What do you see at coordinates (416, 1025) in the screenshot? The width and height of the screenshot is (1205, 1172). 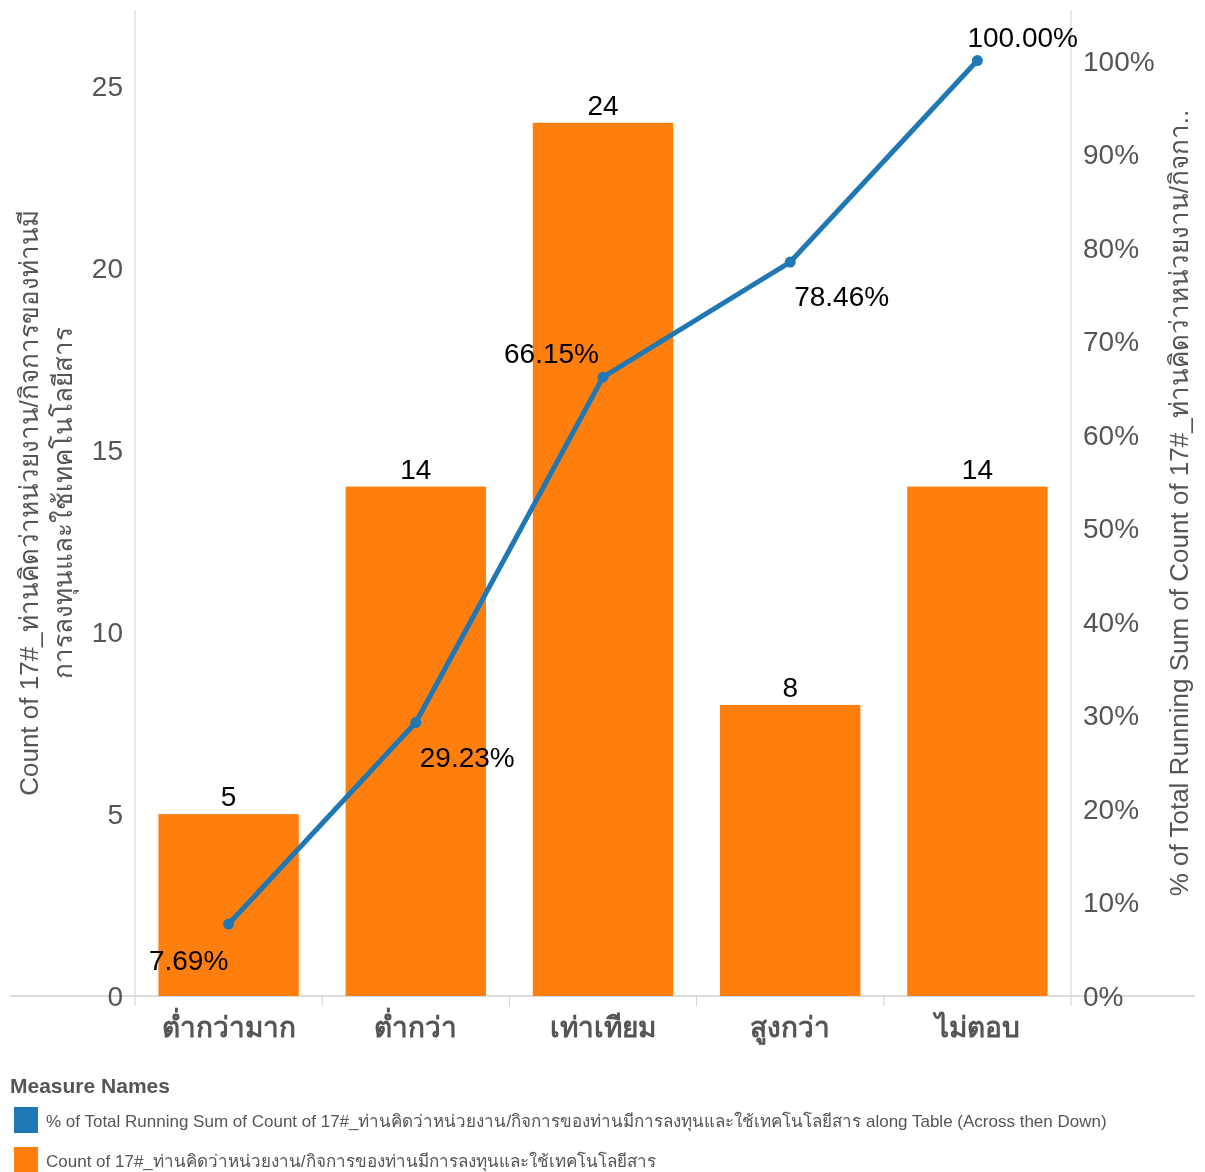 I see `x-tick-label: ต่ำกว่า` at bounding box center [416, 1025].